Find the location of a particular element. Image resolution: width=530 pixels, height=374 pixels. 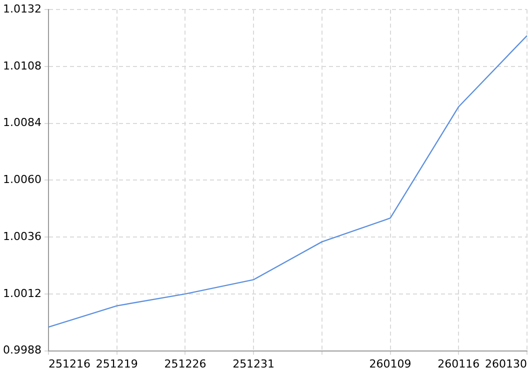

y-tick-label: 1.0012 is located at coordinates (22, 293).